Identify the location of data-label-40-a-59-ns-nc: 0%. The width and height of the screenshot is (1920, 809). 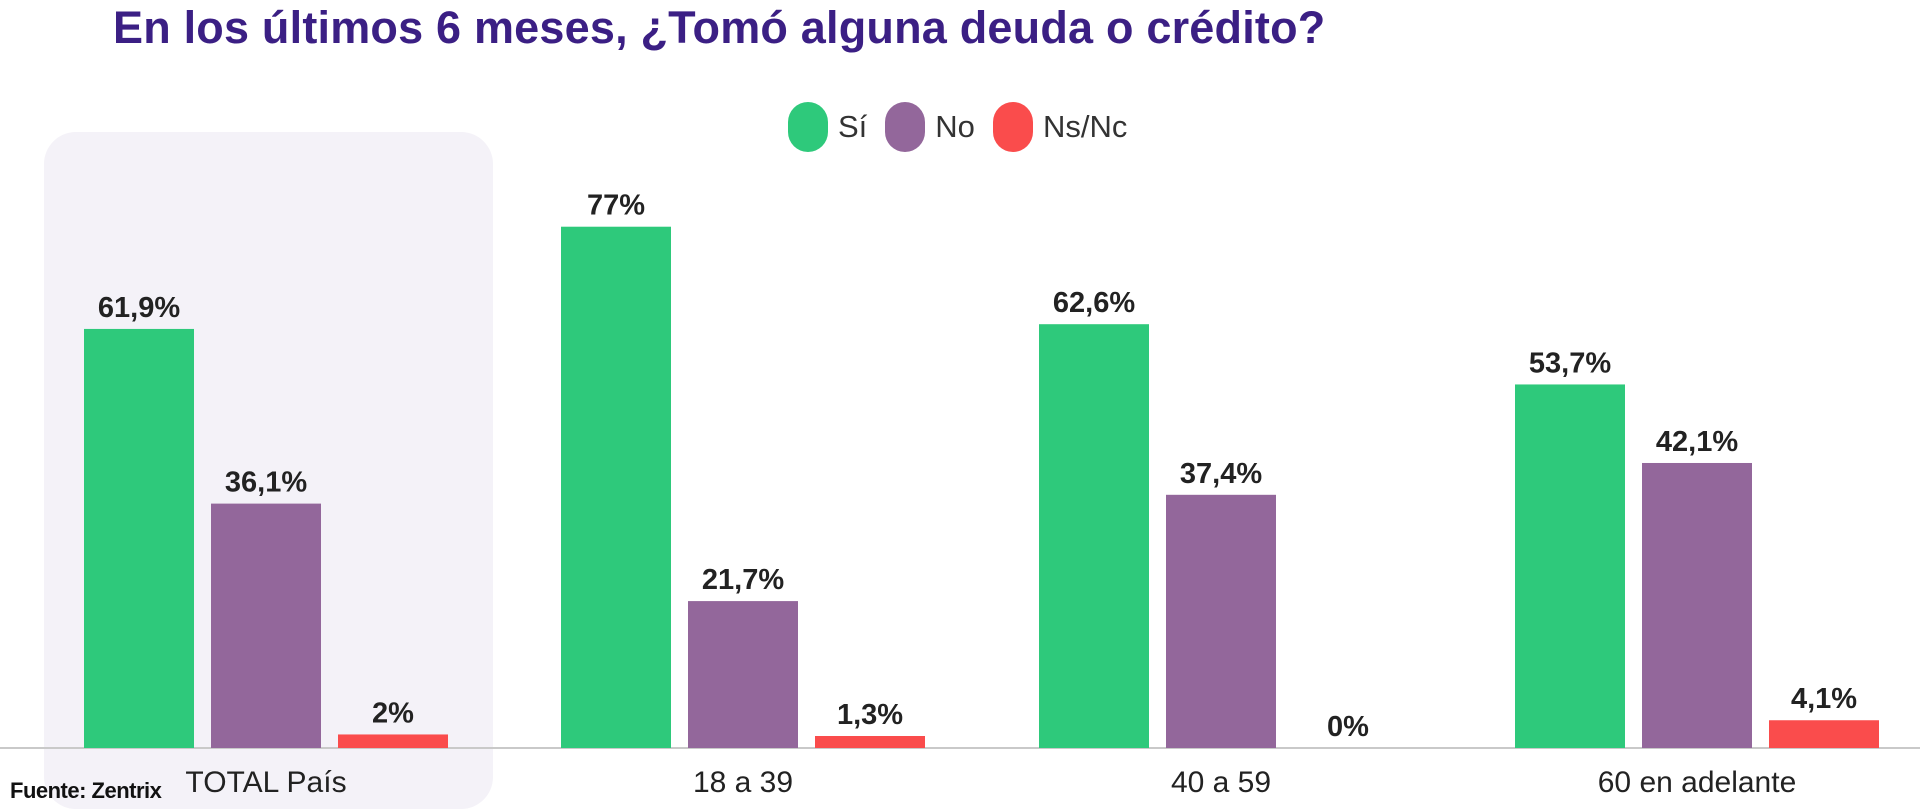
(1348, 727).